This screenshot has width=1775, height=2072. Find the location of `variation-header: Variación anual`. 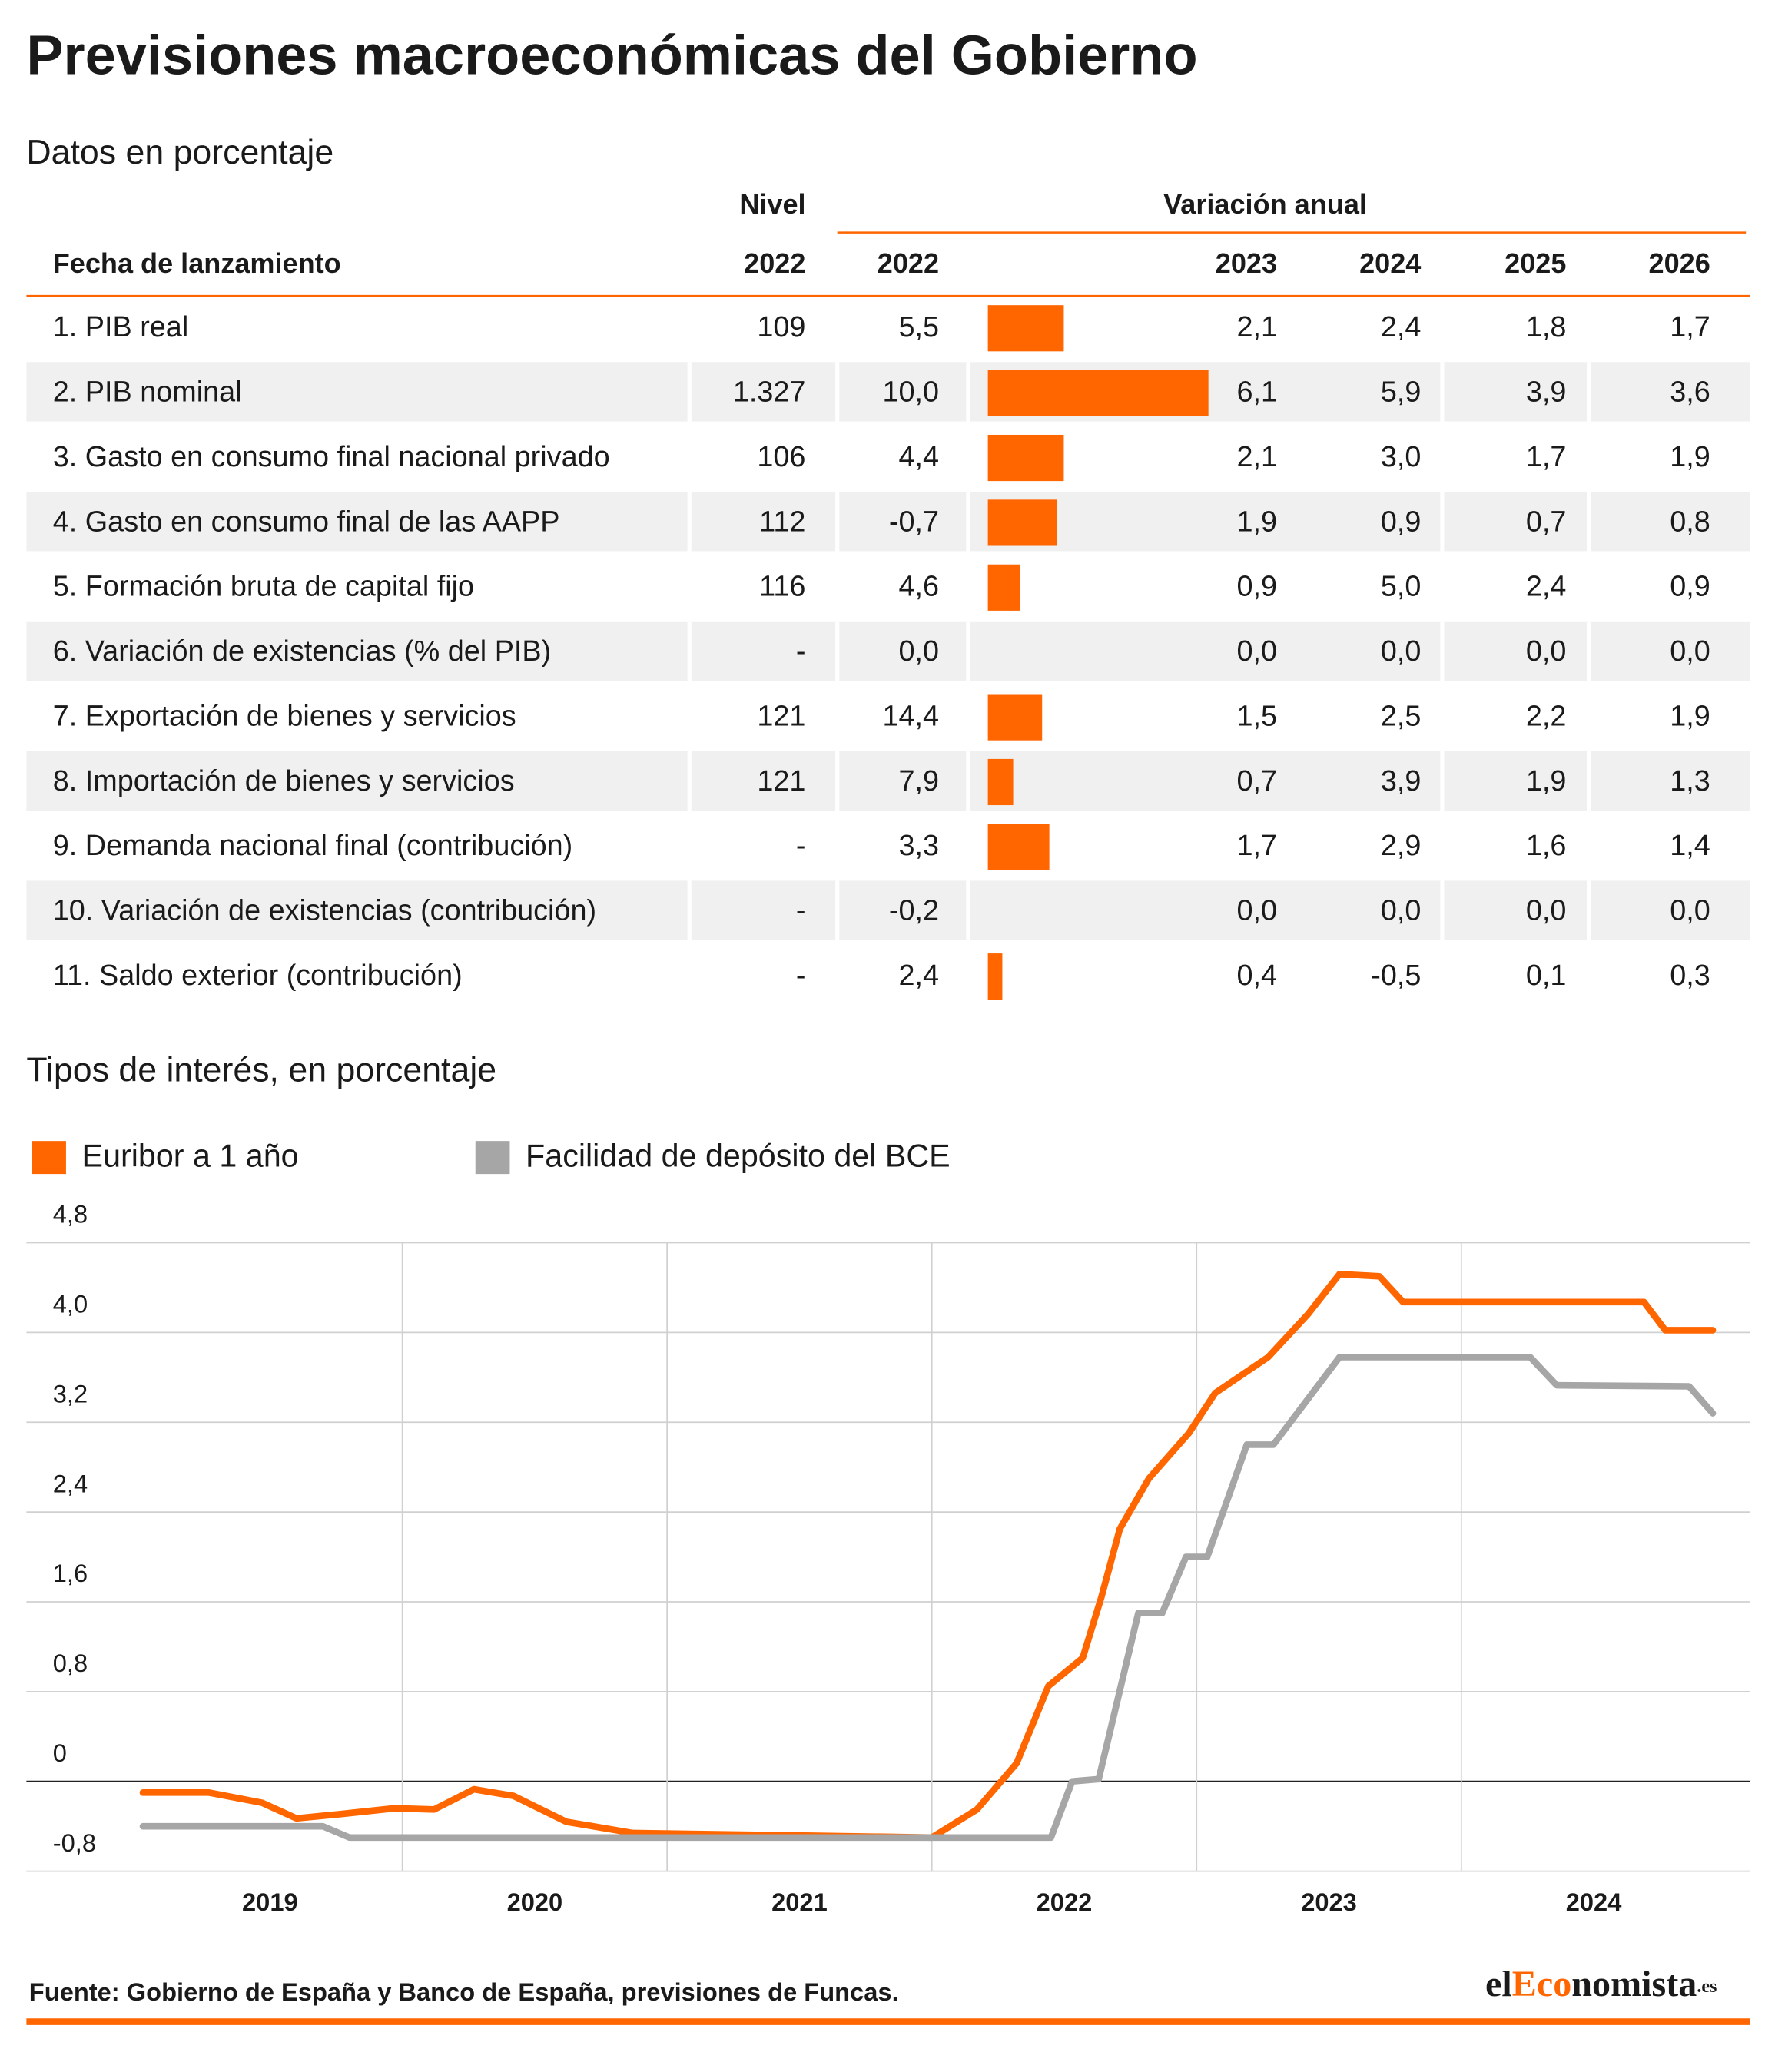

variation-header: Variación anual is located at coordinates (1265, 204).